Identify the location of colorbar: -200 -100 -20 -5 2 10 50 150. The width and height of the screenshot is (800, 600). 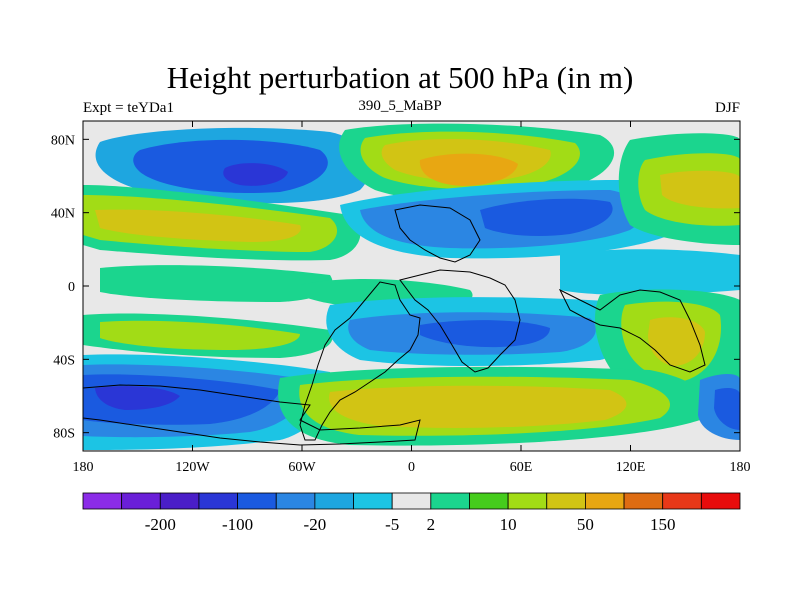
(411, 513).